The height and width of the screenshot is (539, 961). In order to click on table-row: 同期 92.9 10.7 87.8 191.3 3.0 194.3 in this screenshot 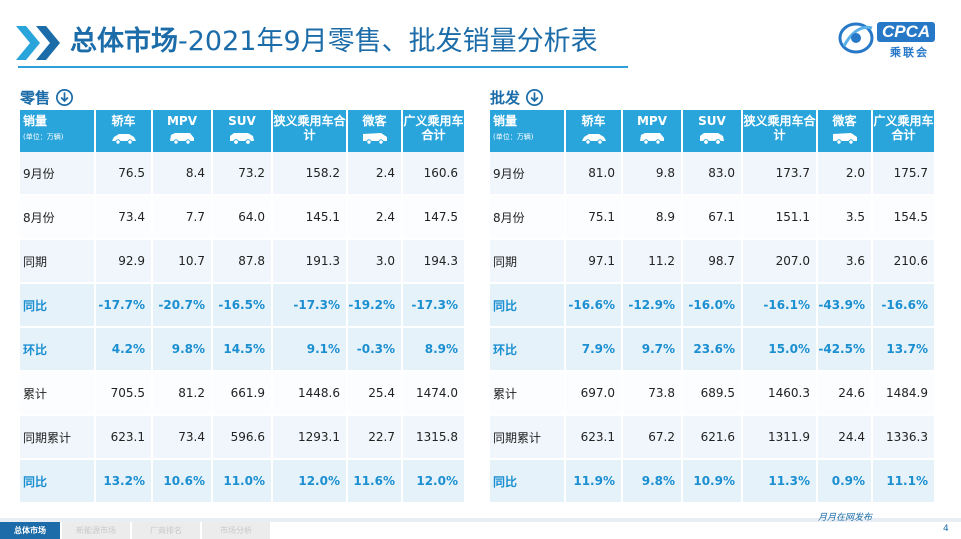, I will do `click(242, 262)`.